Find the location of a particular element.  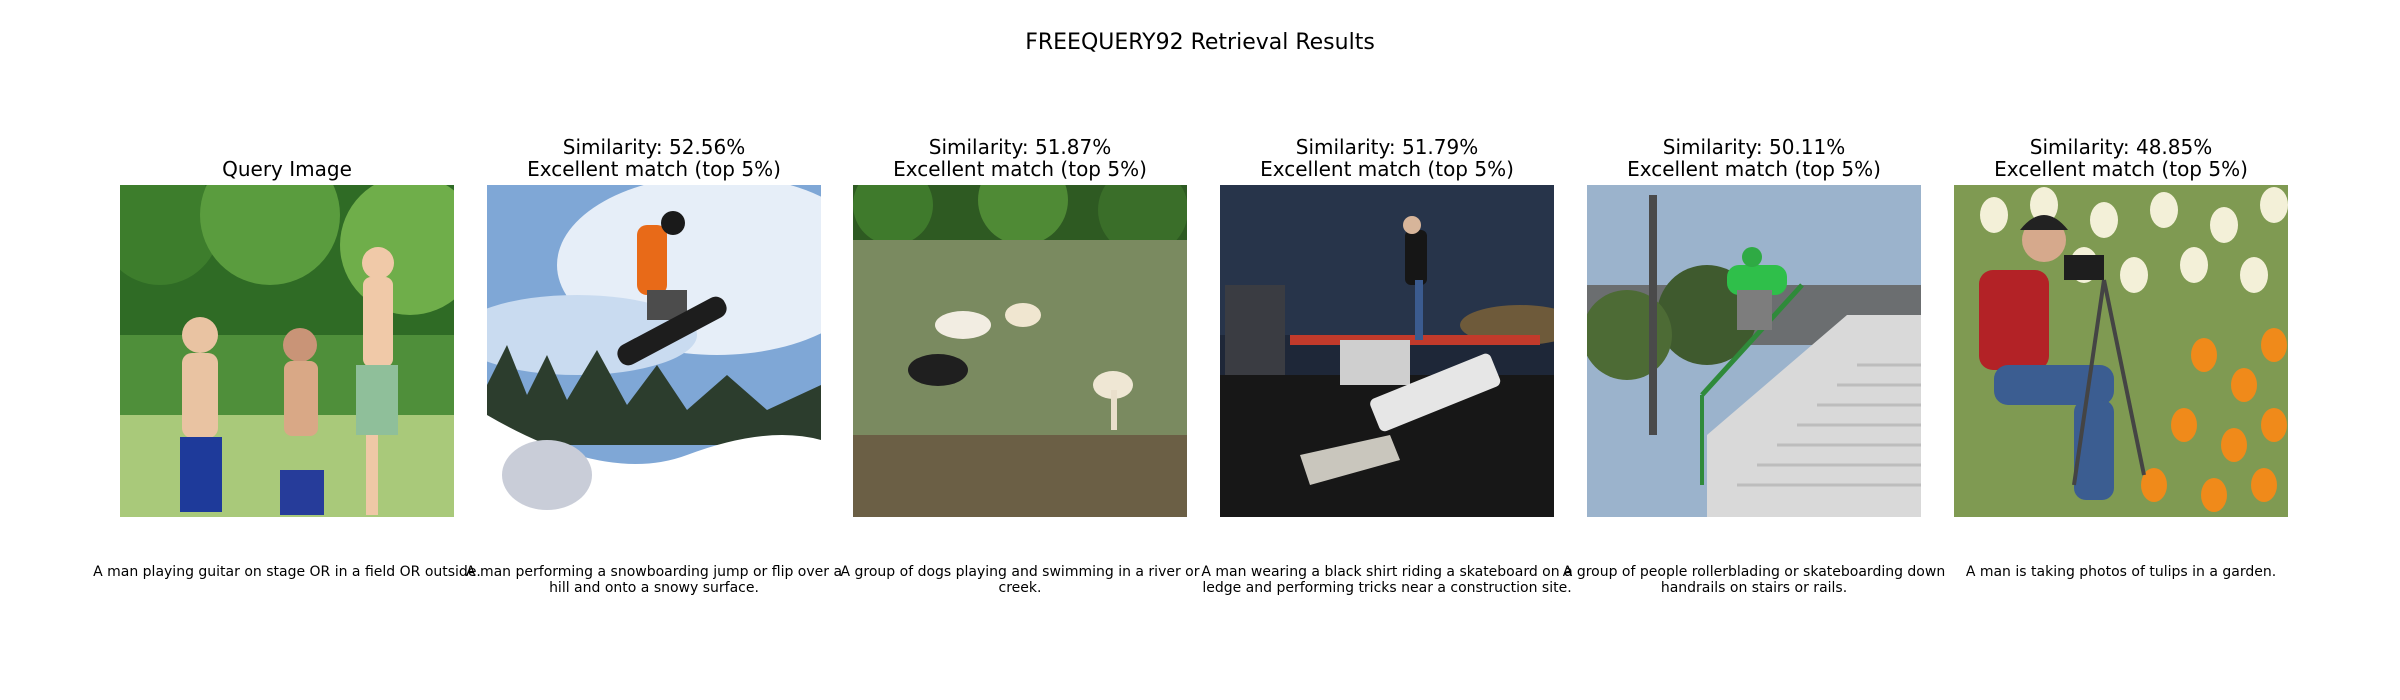

query-image is located at coordinates (287, 351).